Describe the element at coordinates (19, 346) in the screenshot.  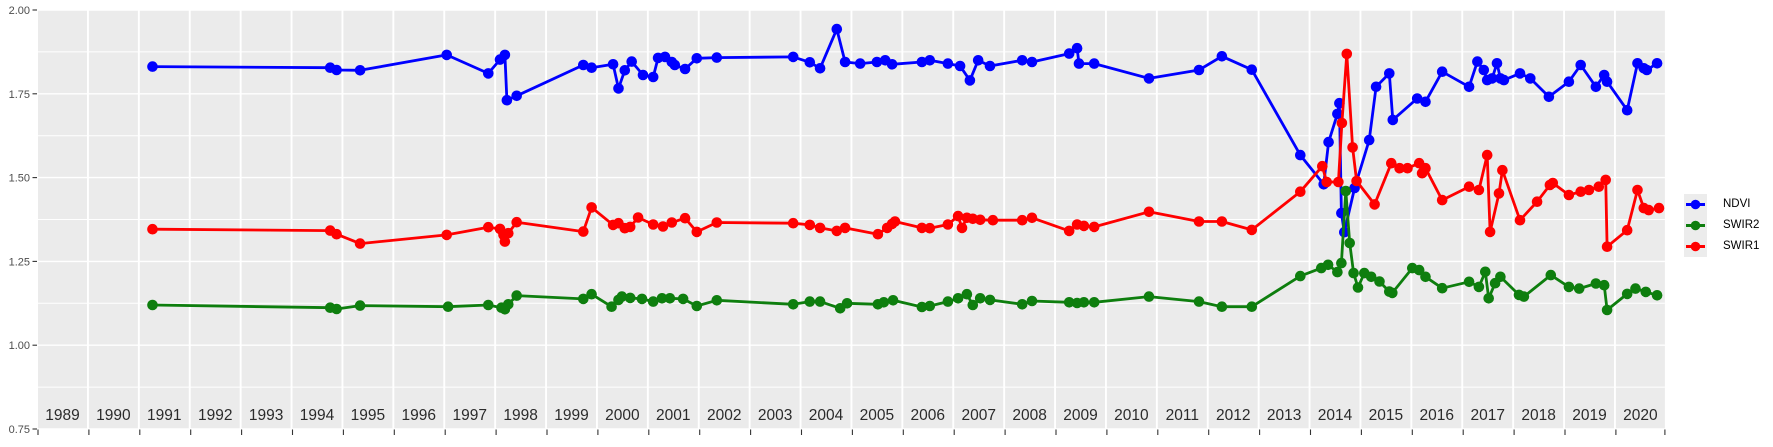
I see `y-axis-tick-label: 1.00` at that location.